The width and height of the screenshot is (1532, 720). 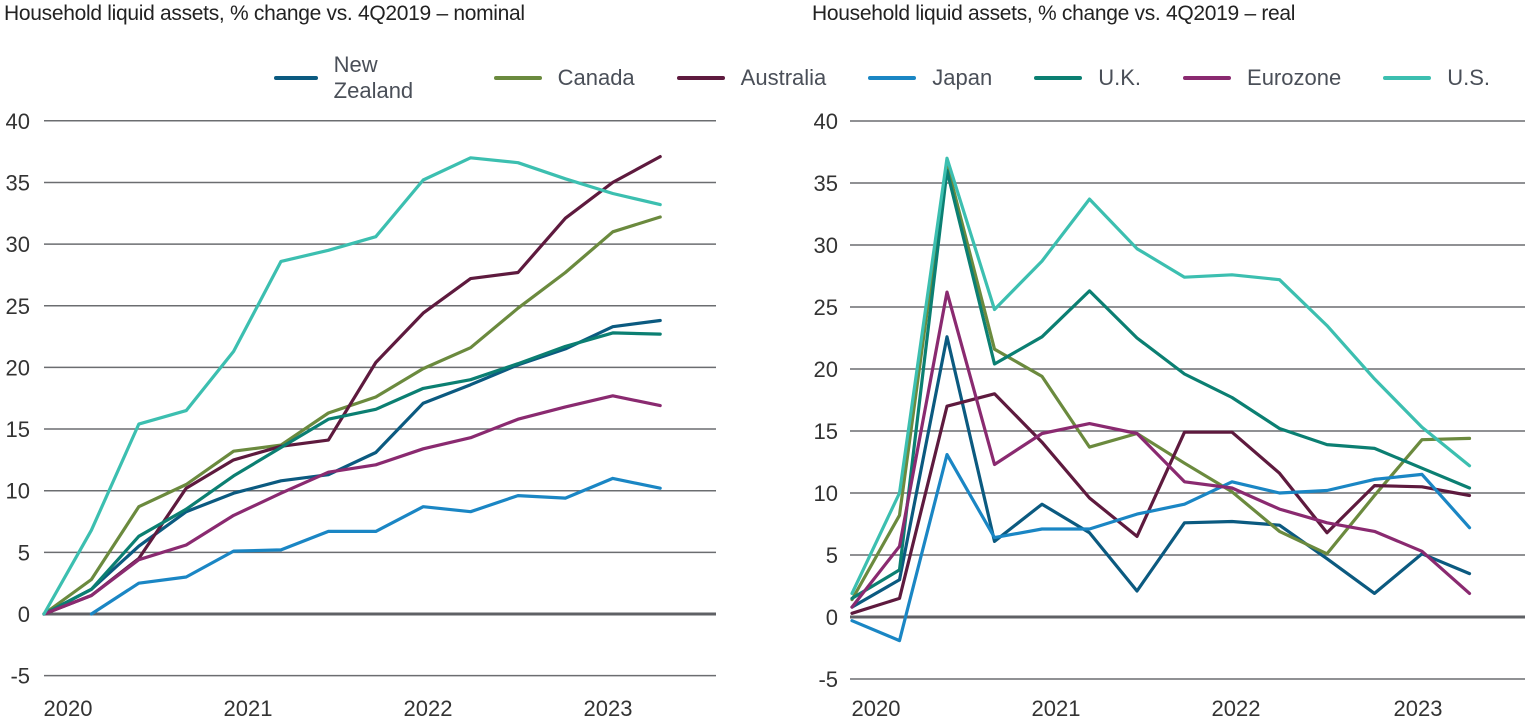 What do you see at coordinates (18, 367) in the screenshot?
I see `nominal-y-tick-label: 20` at bounding box center [18, 367].